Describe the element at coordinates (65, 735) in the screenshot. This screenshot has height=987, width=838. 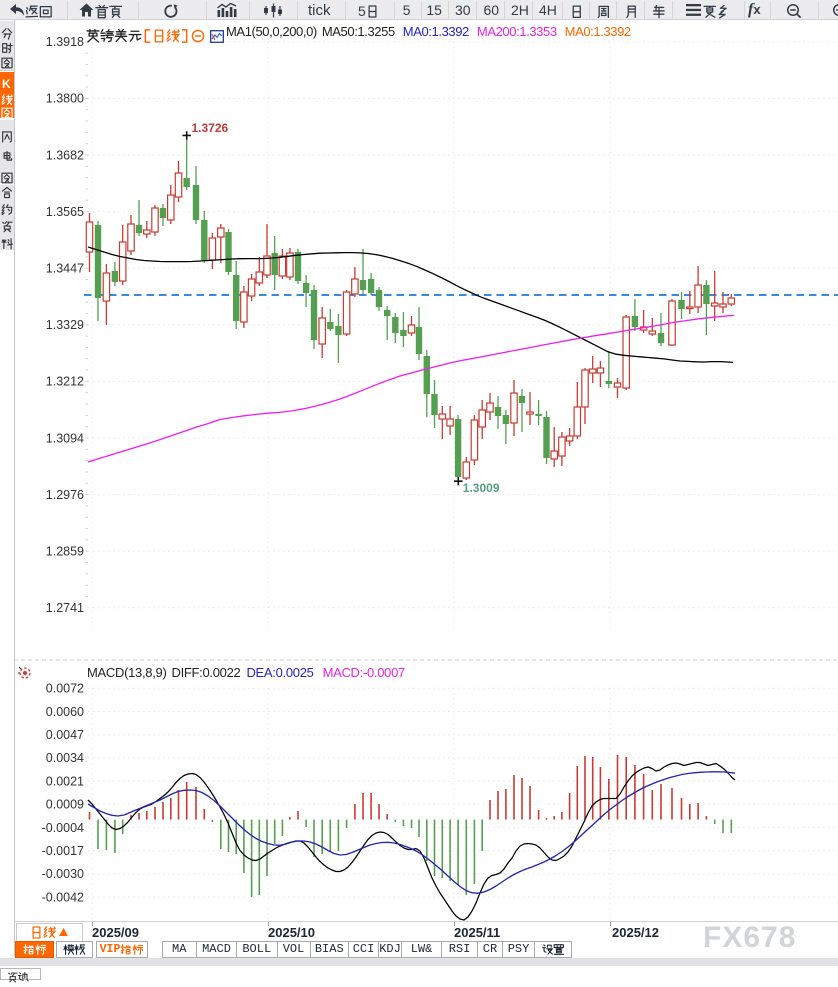
I see `svg-text: 0.0047` at that location.